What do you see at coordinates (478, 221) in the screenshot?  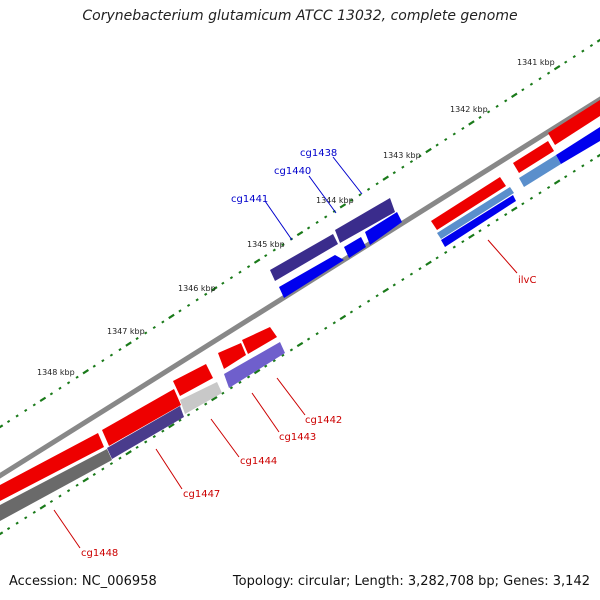 I see `cds-reverse-ilvc` at bounding box center [478, 221].